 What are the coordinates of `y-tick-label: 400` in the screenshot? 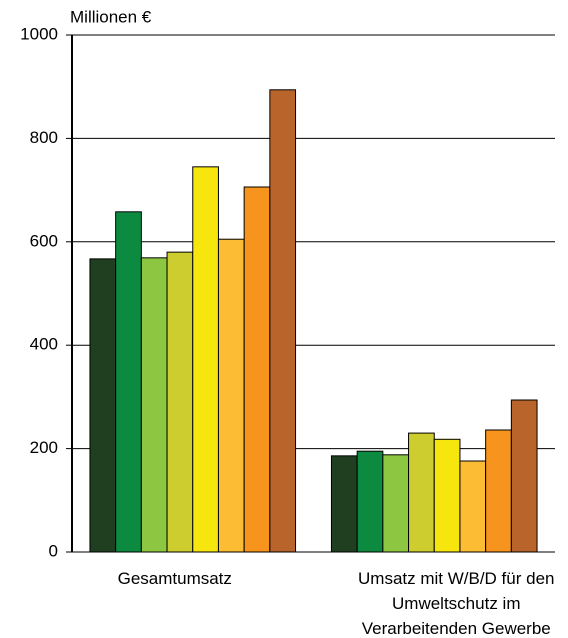 It's located at (44, 344).